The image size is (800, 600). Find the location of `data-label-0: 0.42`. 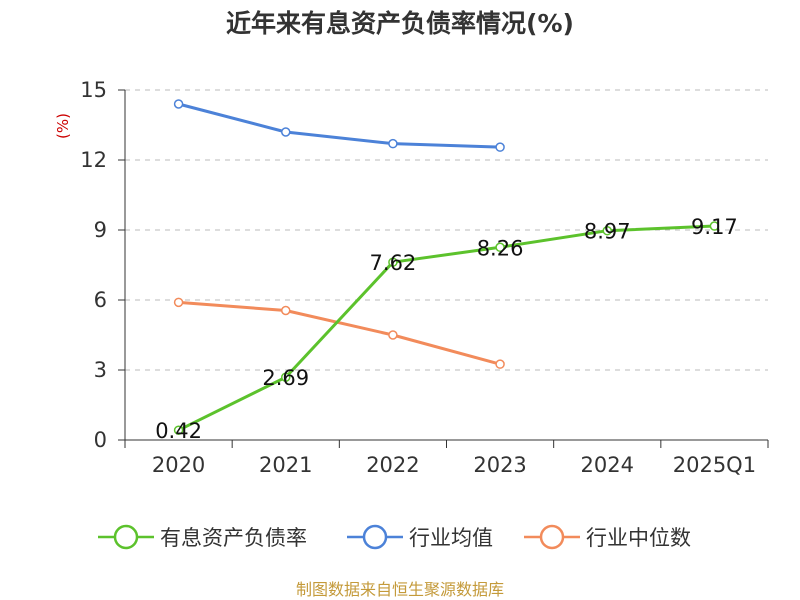

data-label-0: 0.42 is located at coordinates (178, 431).